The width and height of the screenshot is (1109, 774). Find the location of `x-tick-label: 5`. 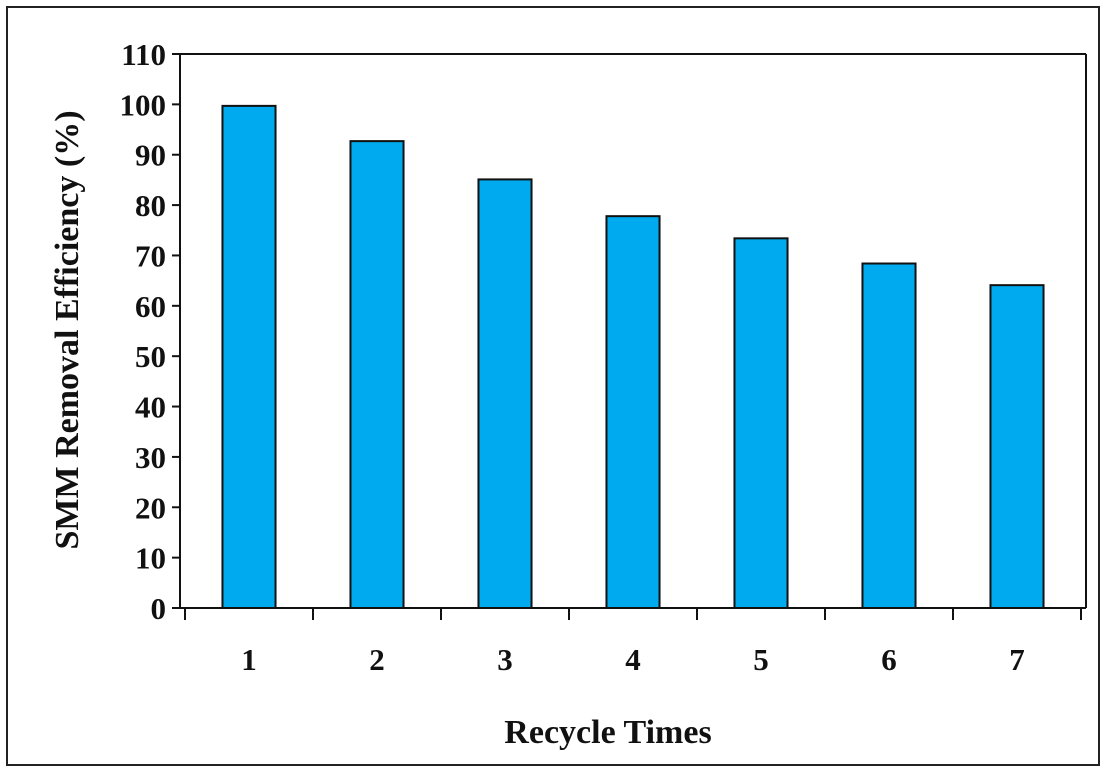

x-tick-label: 5 is located at coordinates (761, 659).